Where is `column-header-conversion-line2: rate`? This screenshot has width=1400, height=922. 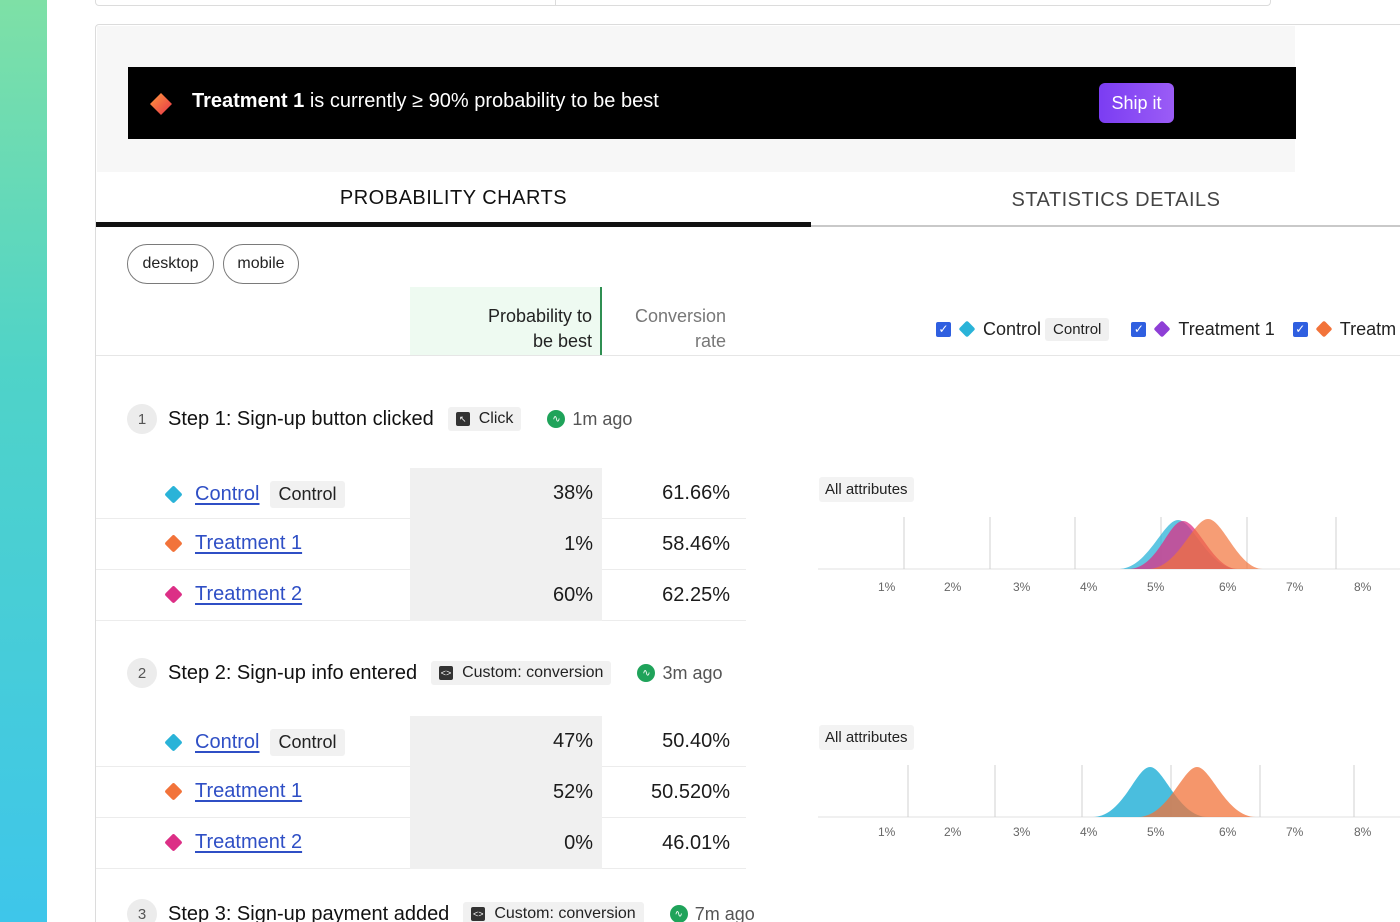
column-header-conversion-line2: rate is located at coordinates (710, 341).